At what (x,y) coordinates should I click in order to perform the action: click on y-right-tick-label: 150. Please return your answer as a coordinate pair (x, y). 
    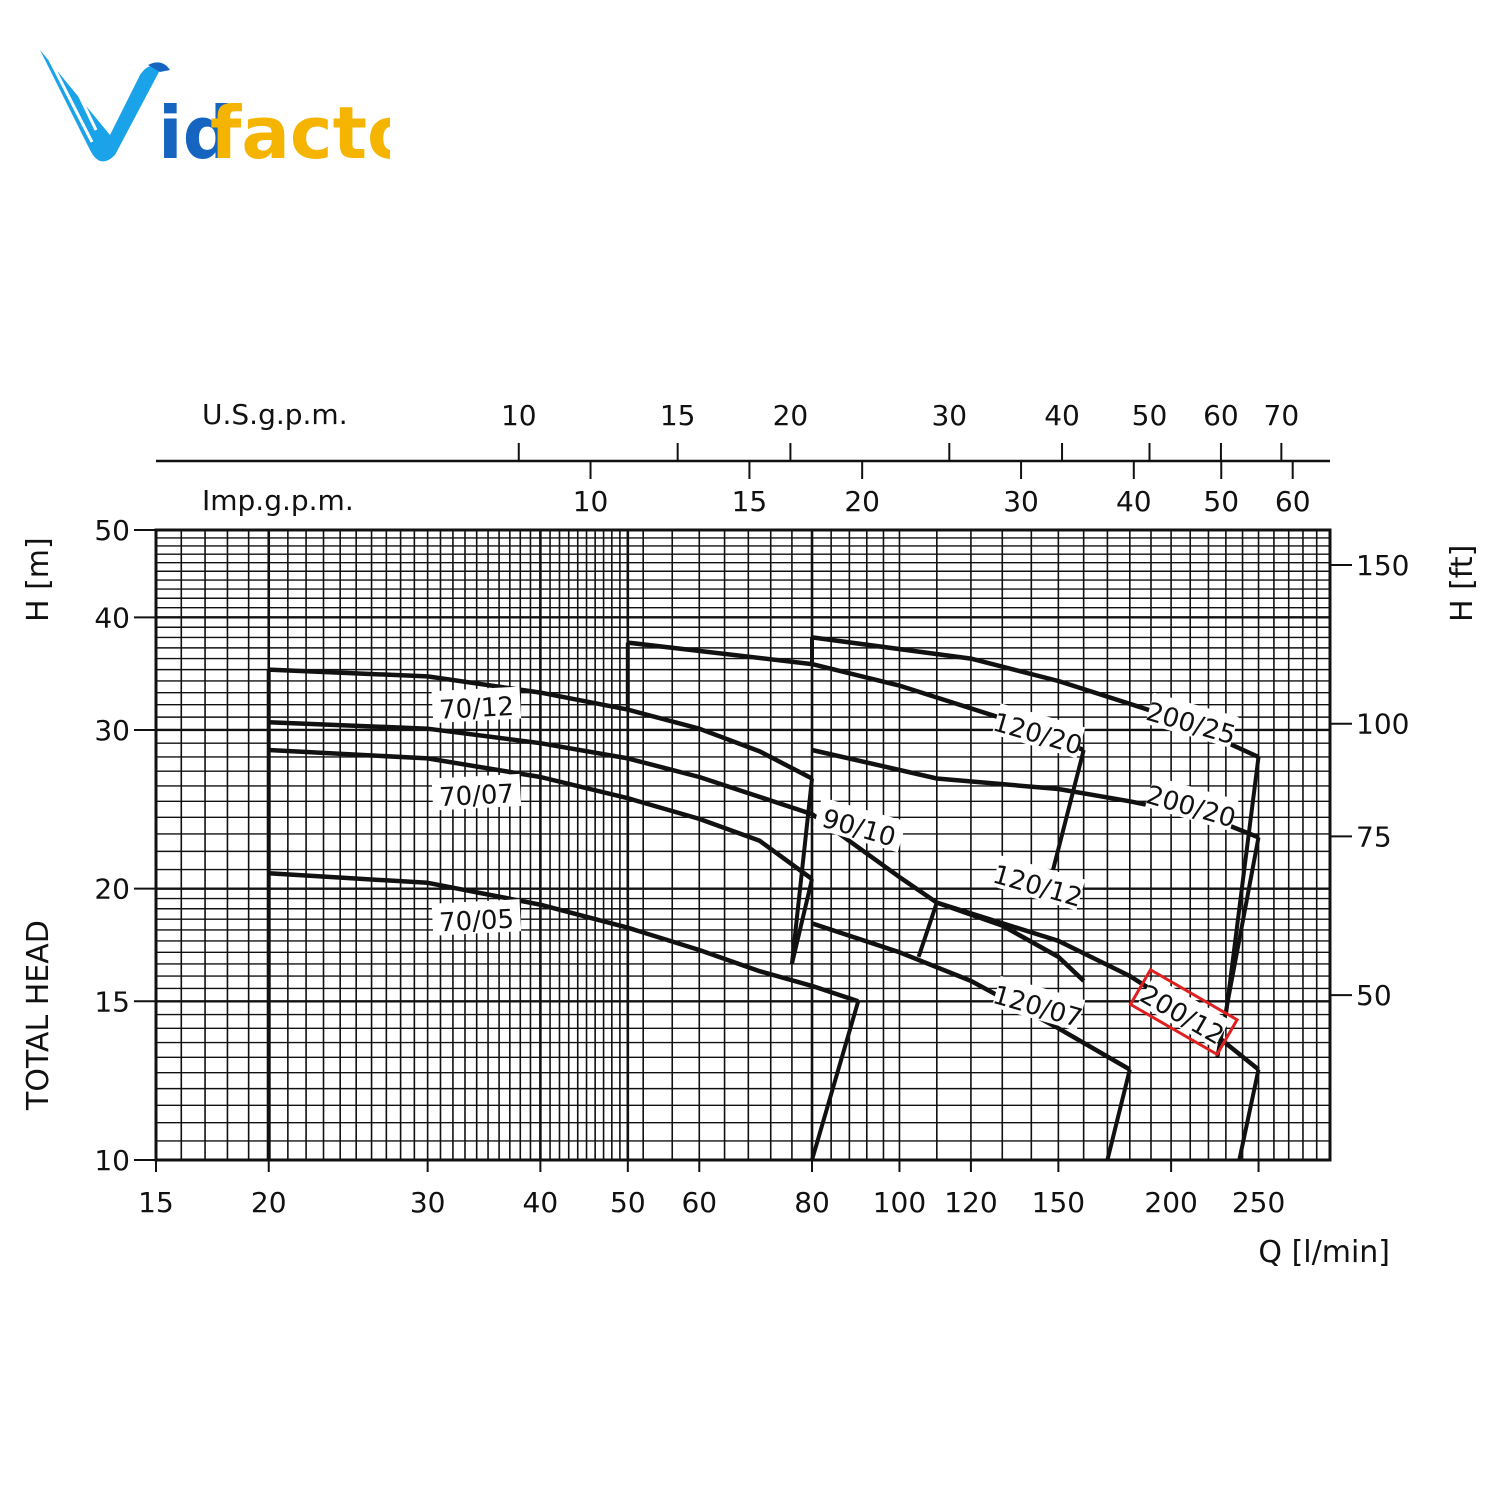
    Looking at the image, I should click on (1382, 565).